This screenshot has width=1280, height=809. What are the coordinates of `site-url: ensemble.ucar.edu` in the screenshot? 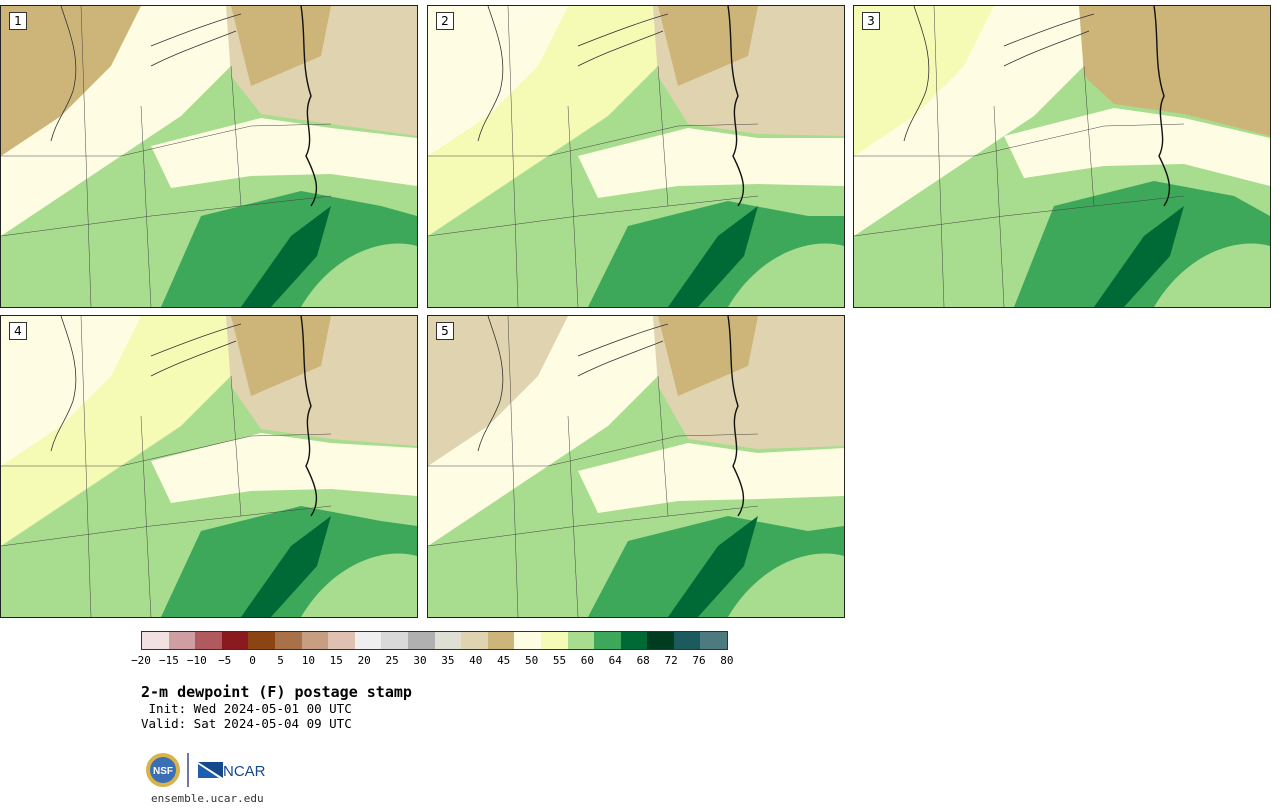 It's located at (207, 798).